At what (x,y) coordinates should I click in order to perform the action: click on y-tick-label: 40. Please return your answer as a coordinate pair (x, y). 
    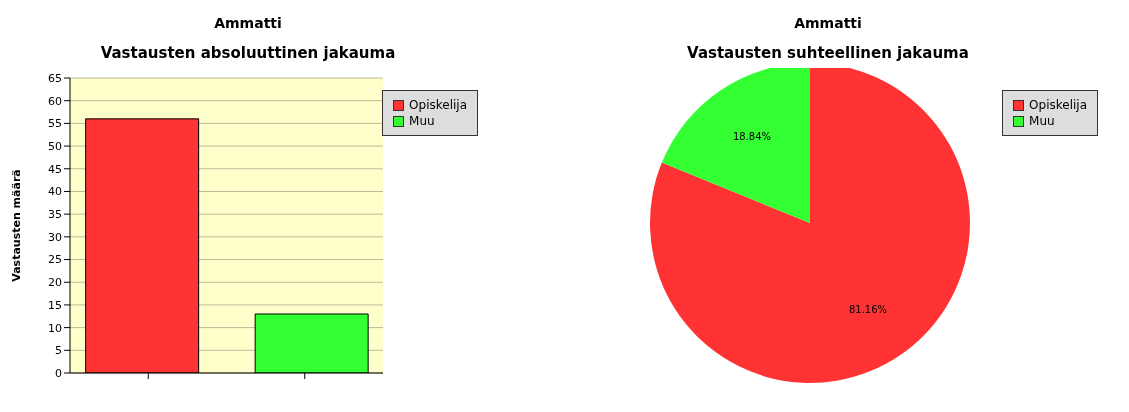
    Looking at the image, I should click on (55, 192).